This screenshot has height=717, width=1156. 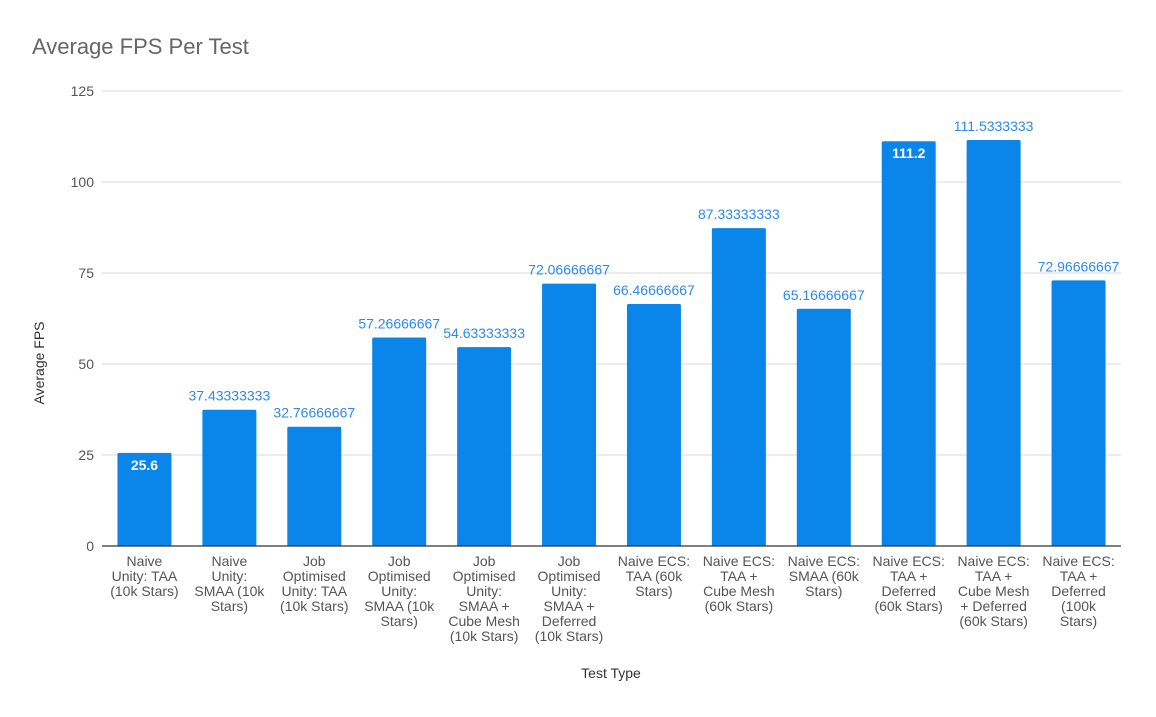 What do you see at coordinates (83, 318) in the screenshot?
I see `y-axis-ticks: 0 25 50 75 100 125` at bounding box center [83, 318].